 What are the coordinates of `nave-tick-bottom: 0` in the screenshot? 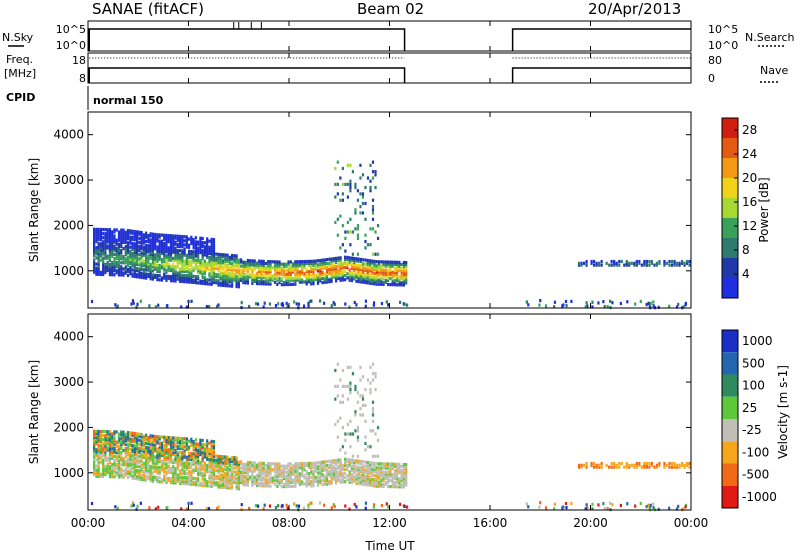 It's located at (711, 78).